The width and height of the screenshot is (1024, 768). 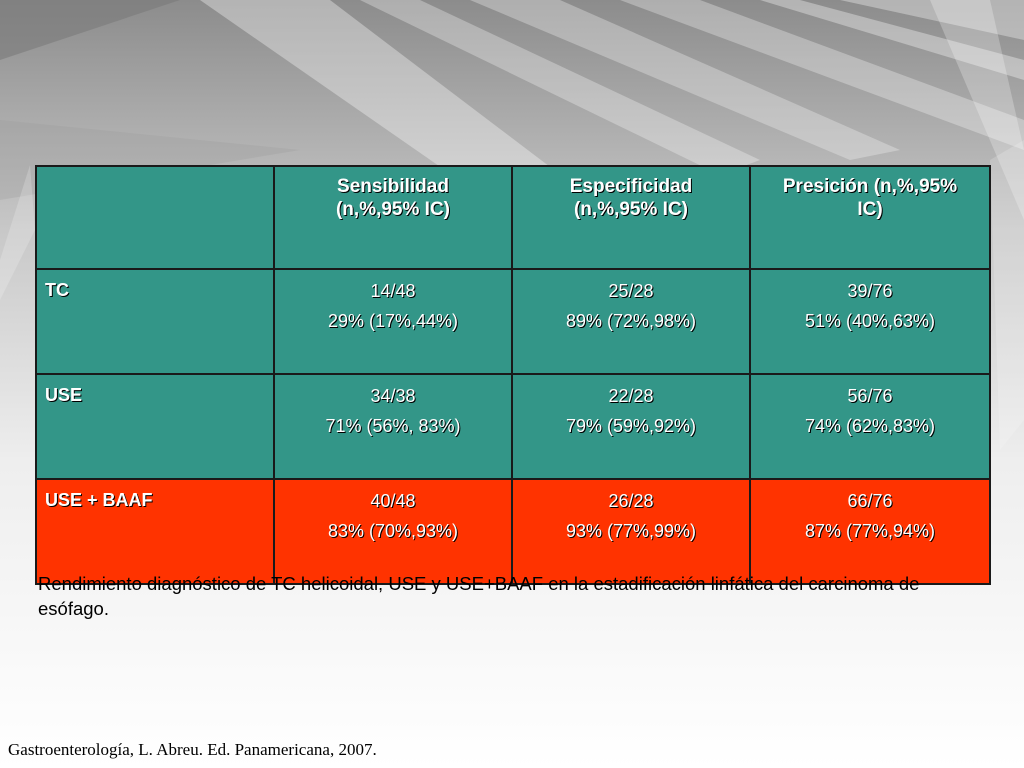 I want to click on row-label: USE, so click(x=155, y=426).